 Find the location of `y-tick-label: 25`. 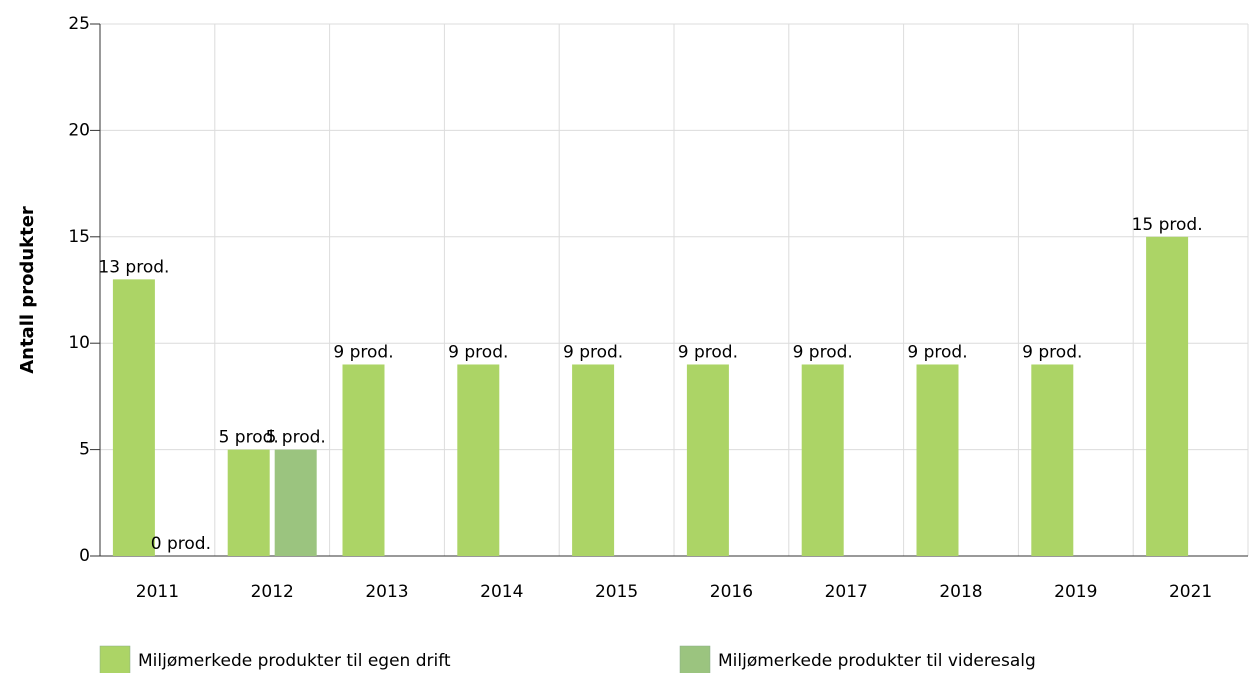

y-tick-label: 25 is located at coordinates (79, 24).